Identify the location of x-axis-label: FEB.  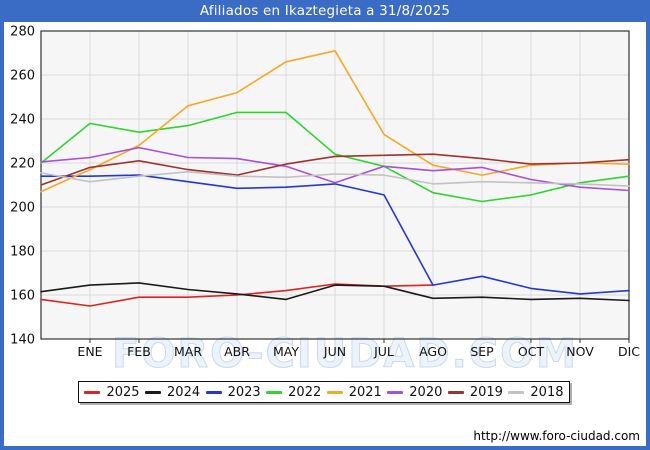
(139, 351).